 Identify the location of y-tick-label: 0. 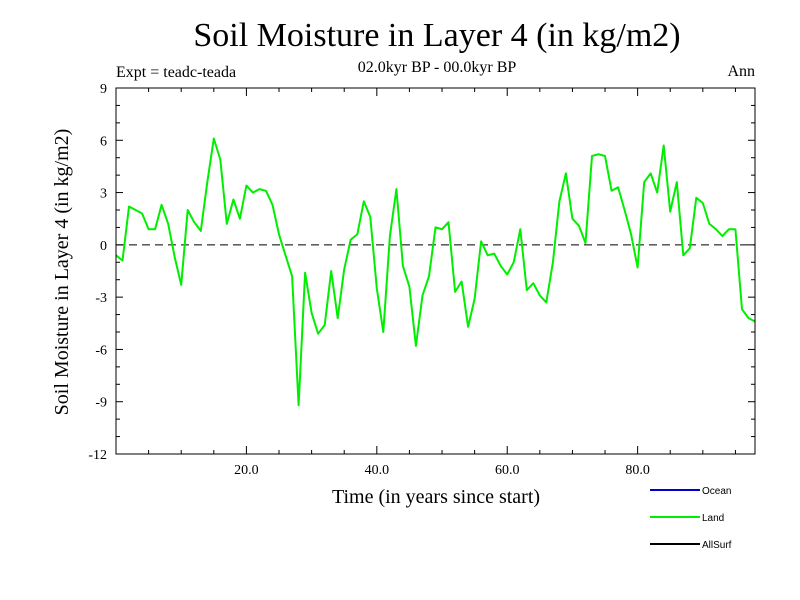
(103, 246).